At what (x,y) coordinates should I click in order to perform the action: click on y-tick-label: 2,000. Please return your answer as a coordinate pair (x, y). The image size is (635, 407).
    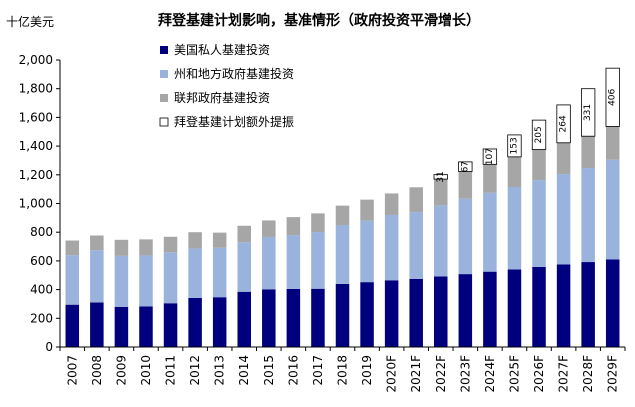
    Looking at the image, I should click on (36, 60).